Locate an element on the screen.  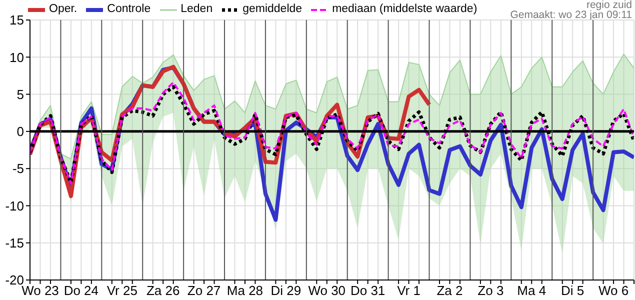
x-tick-label: Zo 27 is located at coordinates (204, 290).